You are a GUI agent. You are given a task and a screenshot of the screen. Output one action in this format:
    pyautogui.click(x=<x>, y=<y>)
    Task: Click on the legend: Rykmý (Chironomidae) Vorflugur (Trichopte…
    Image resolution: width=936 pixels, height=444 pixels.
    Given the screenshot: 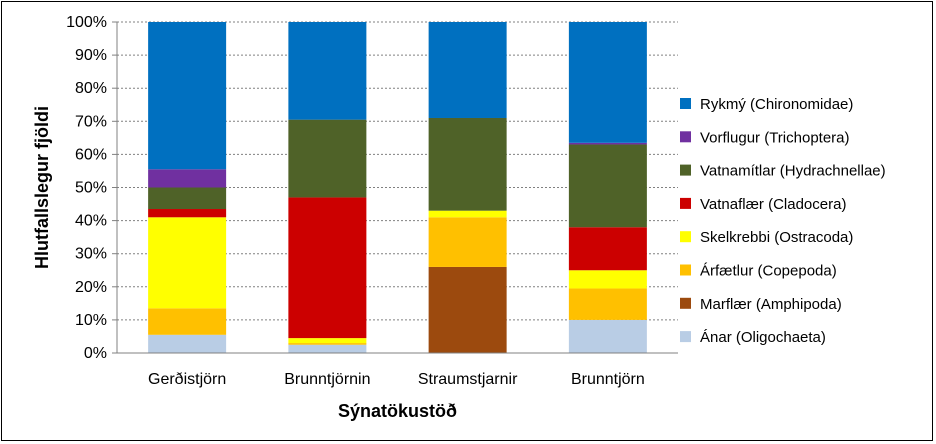 What is the action you would take?
    pyautogui.click(x=783, y=221)
    